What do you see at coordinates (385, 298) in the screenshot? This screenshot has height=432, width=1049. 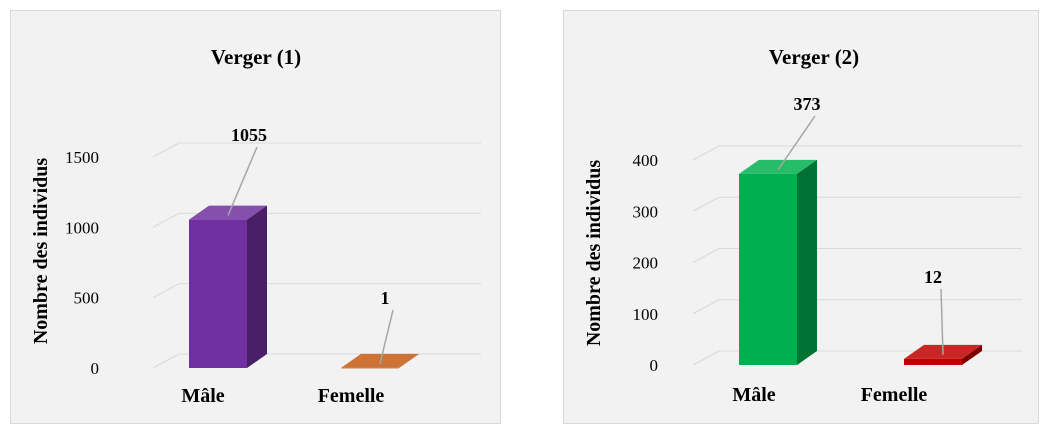 I see `data-label: 1` at bounding box center [385, 298].